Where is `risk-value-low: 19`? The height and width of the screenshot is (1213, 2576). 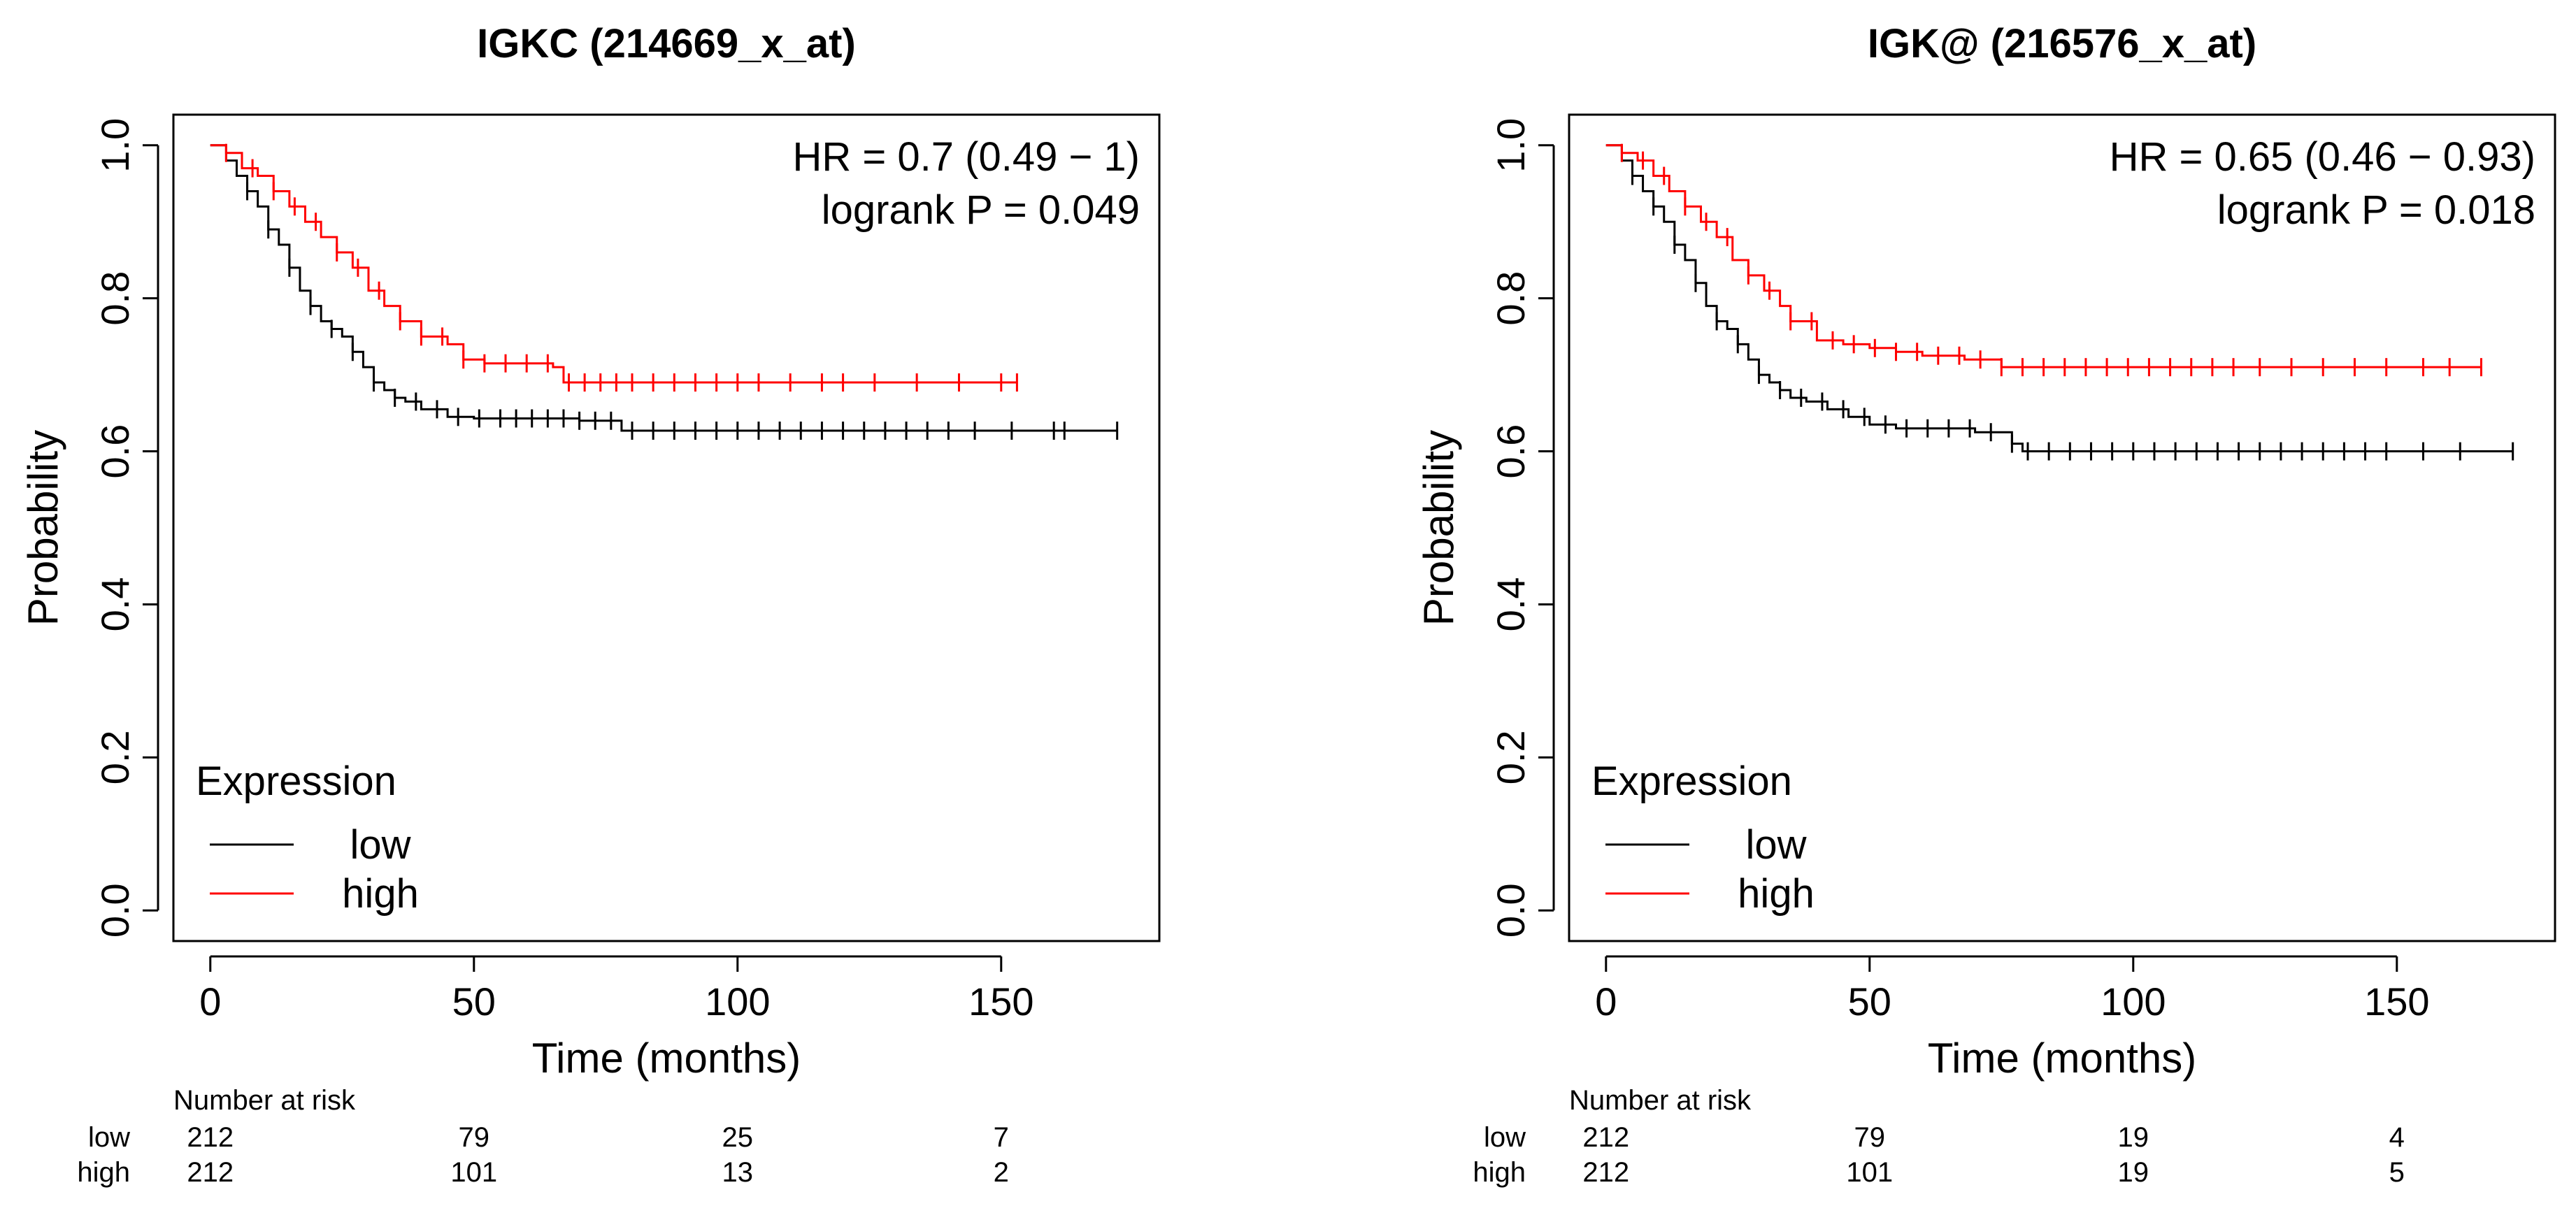
risk-value-low: 19 is located at coordinates (2133, 1138).